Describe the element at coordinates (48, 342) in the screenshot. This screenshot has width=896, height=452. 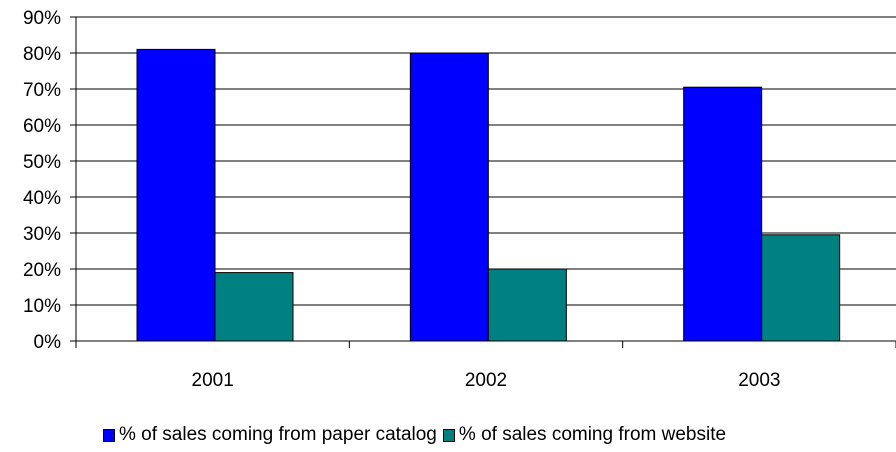
I see `y-tick-label: 0%` at that location.